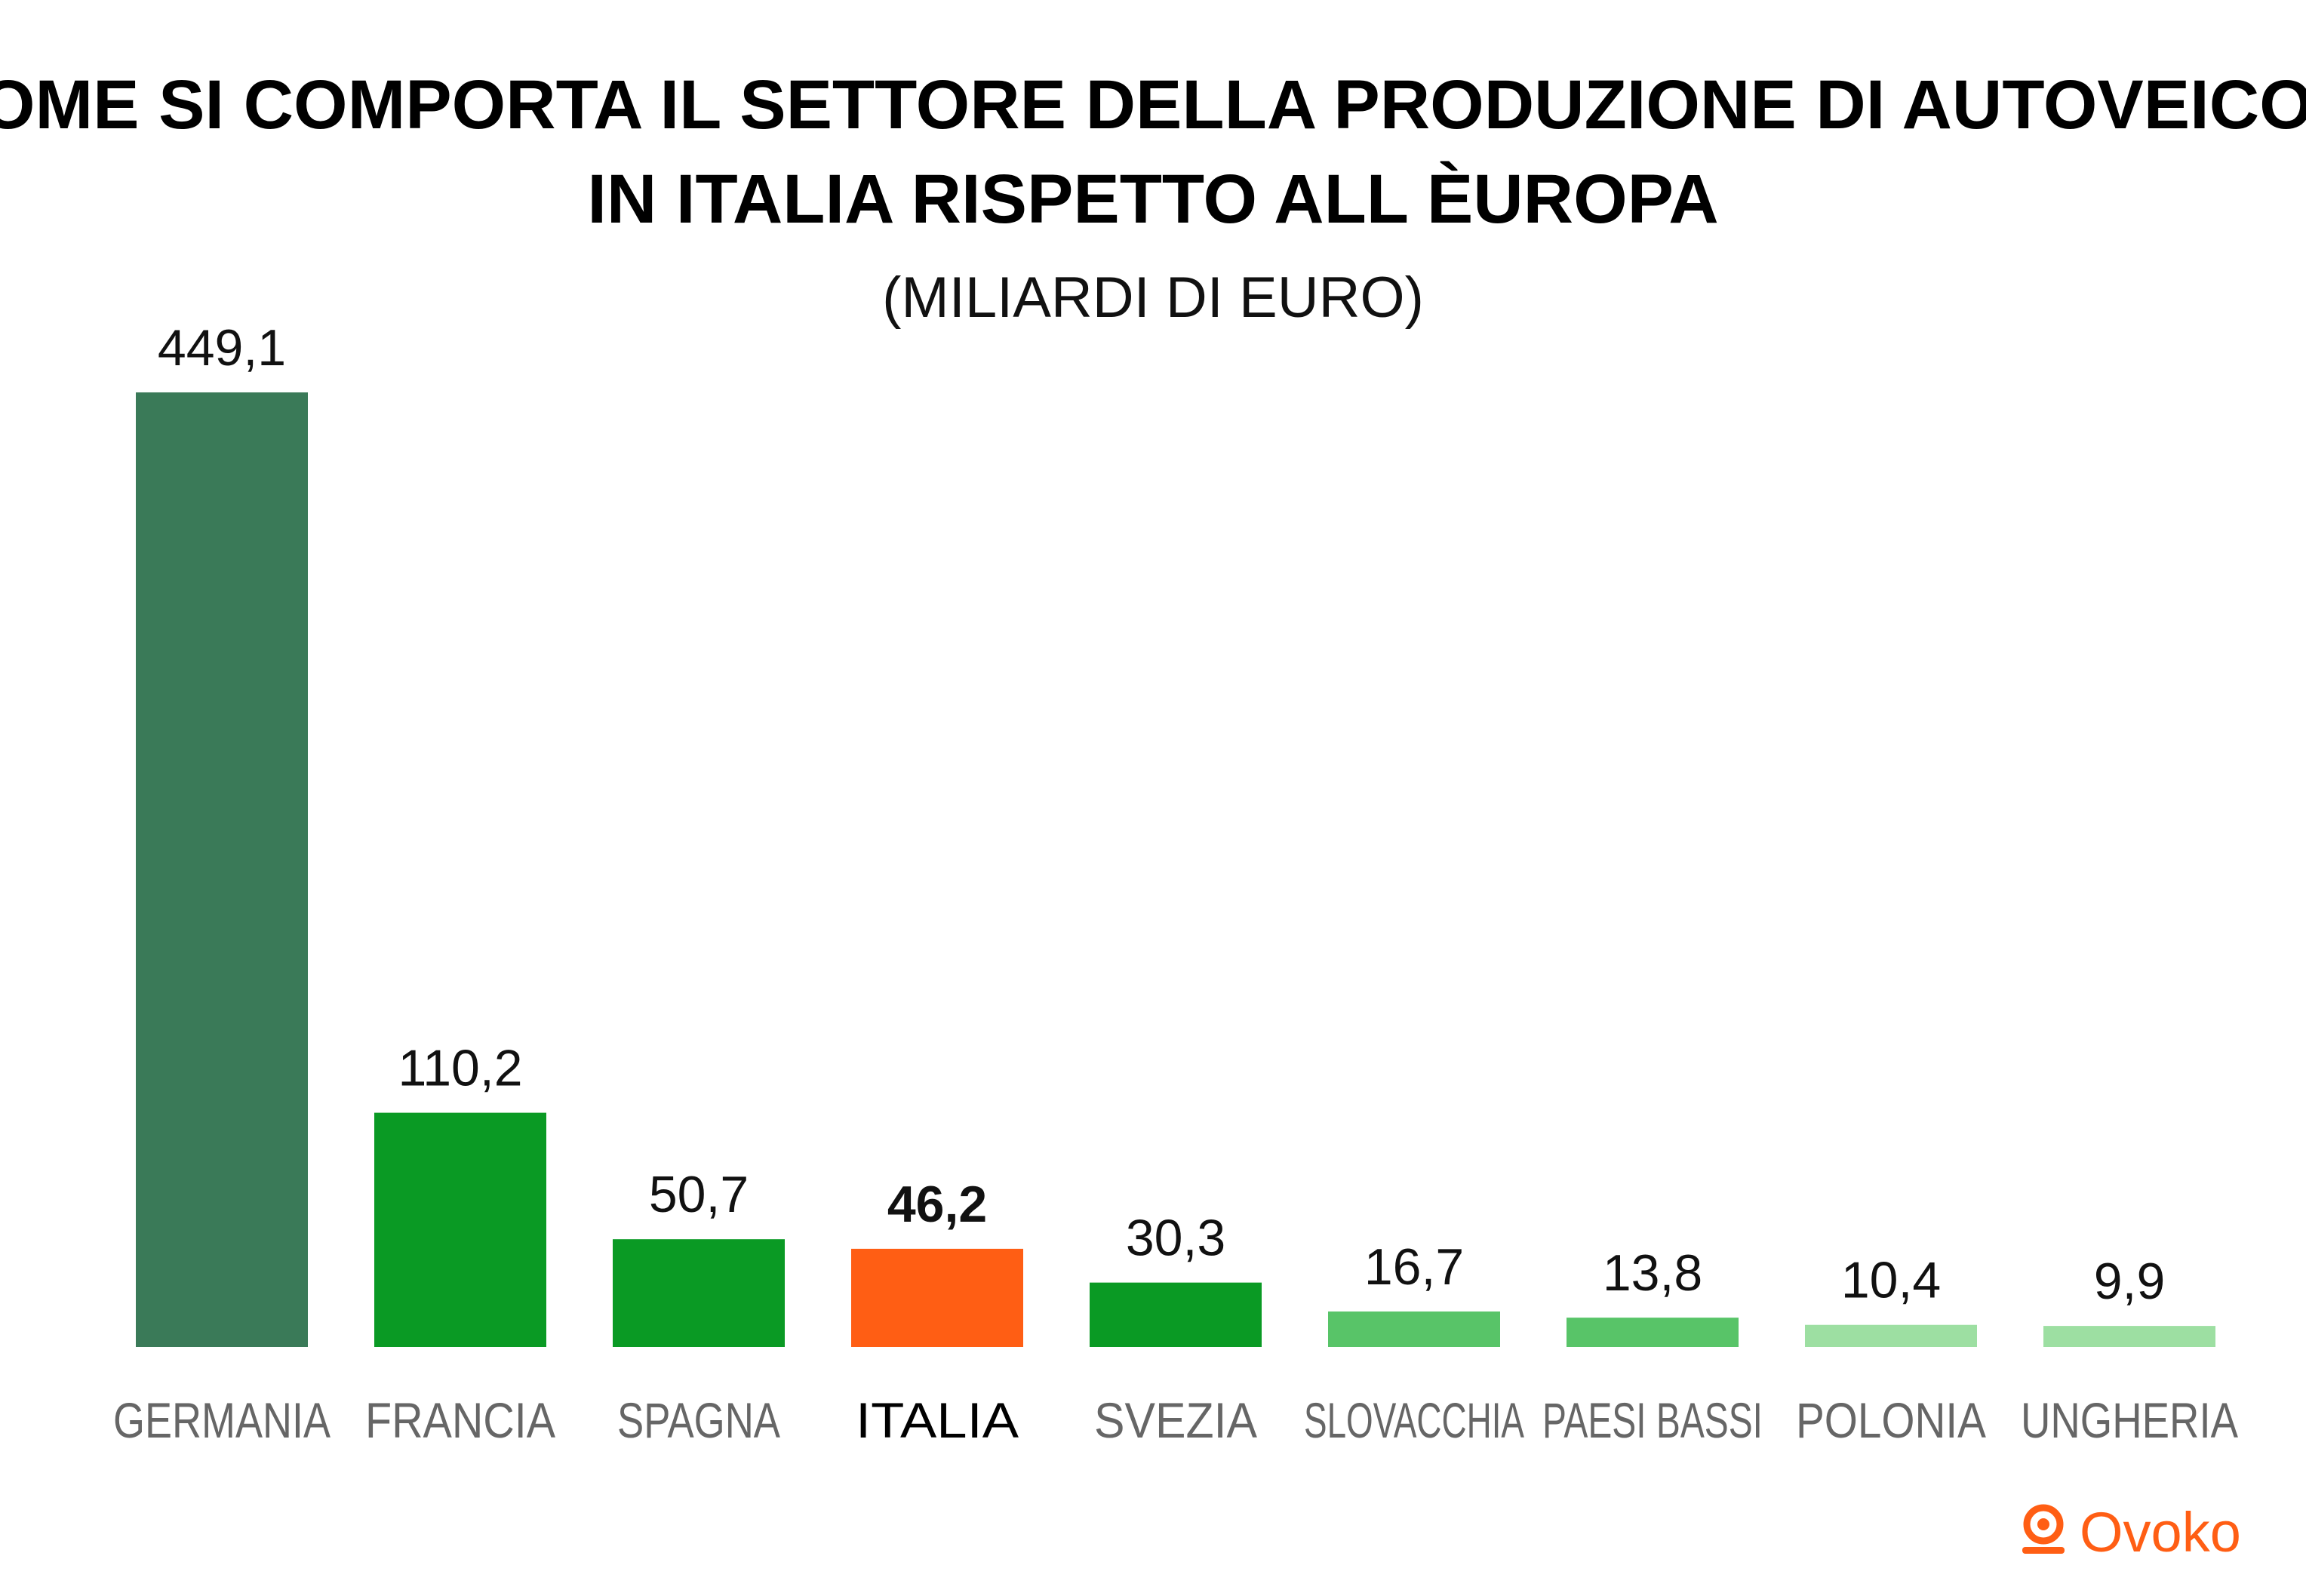 The height and width of the screenshot is (1596, 2306). What do you see at coordinates (460, 1229) in the screenshot?
I see `bar-francia` at bounding box center [460, 1229].